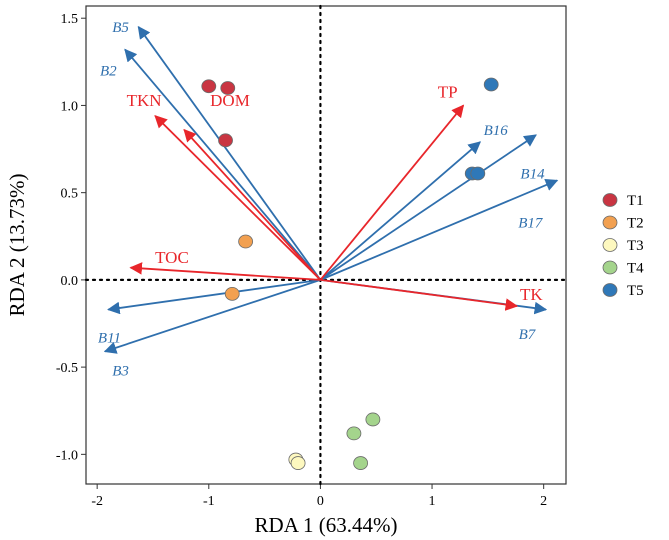 Image resolution: width=669 pixels, height=540 pixels. What do you see at coordinates (70, 281) in the screenshot?
I see `y-tick-label: 0.0` at bounding box center [70, 281].